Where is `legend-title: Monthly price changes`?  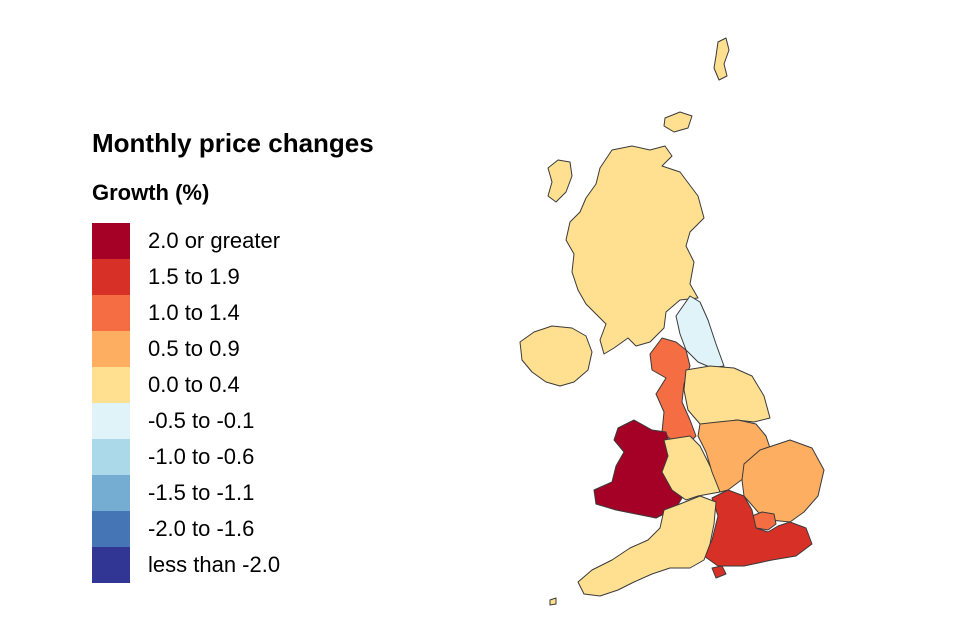 legend-title: Monthly price changes is located at coordinates (233, 143).